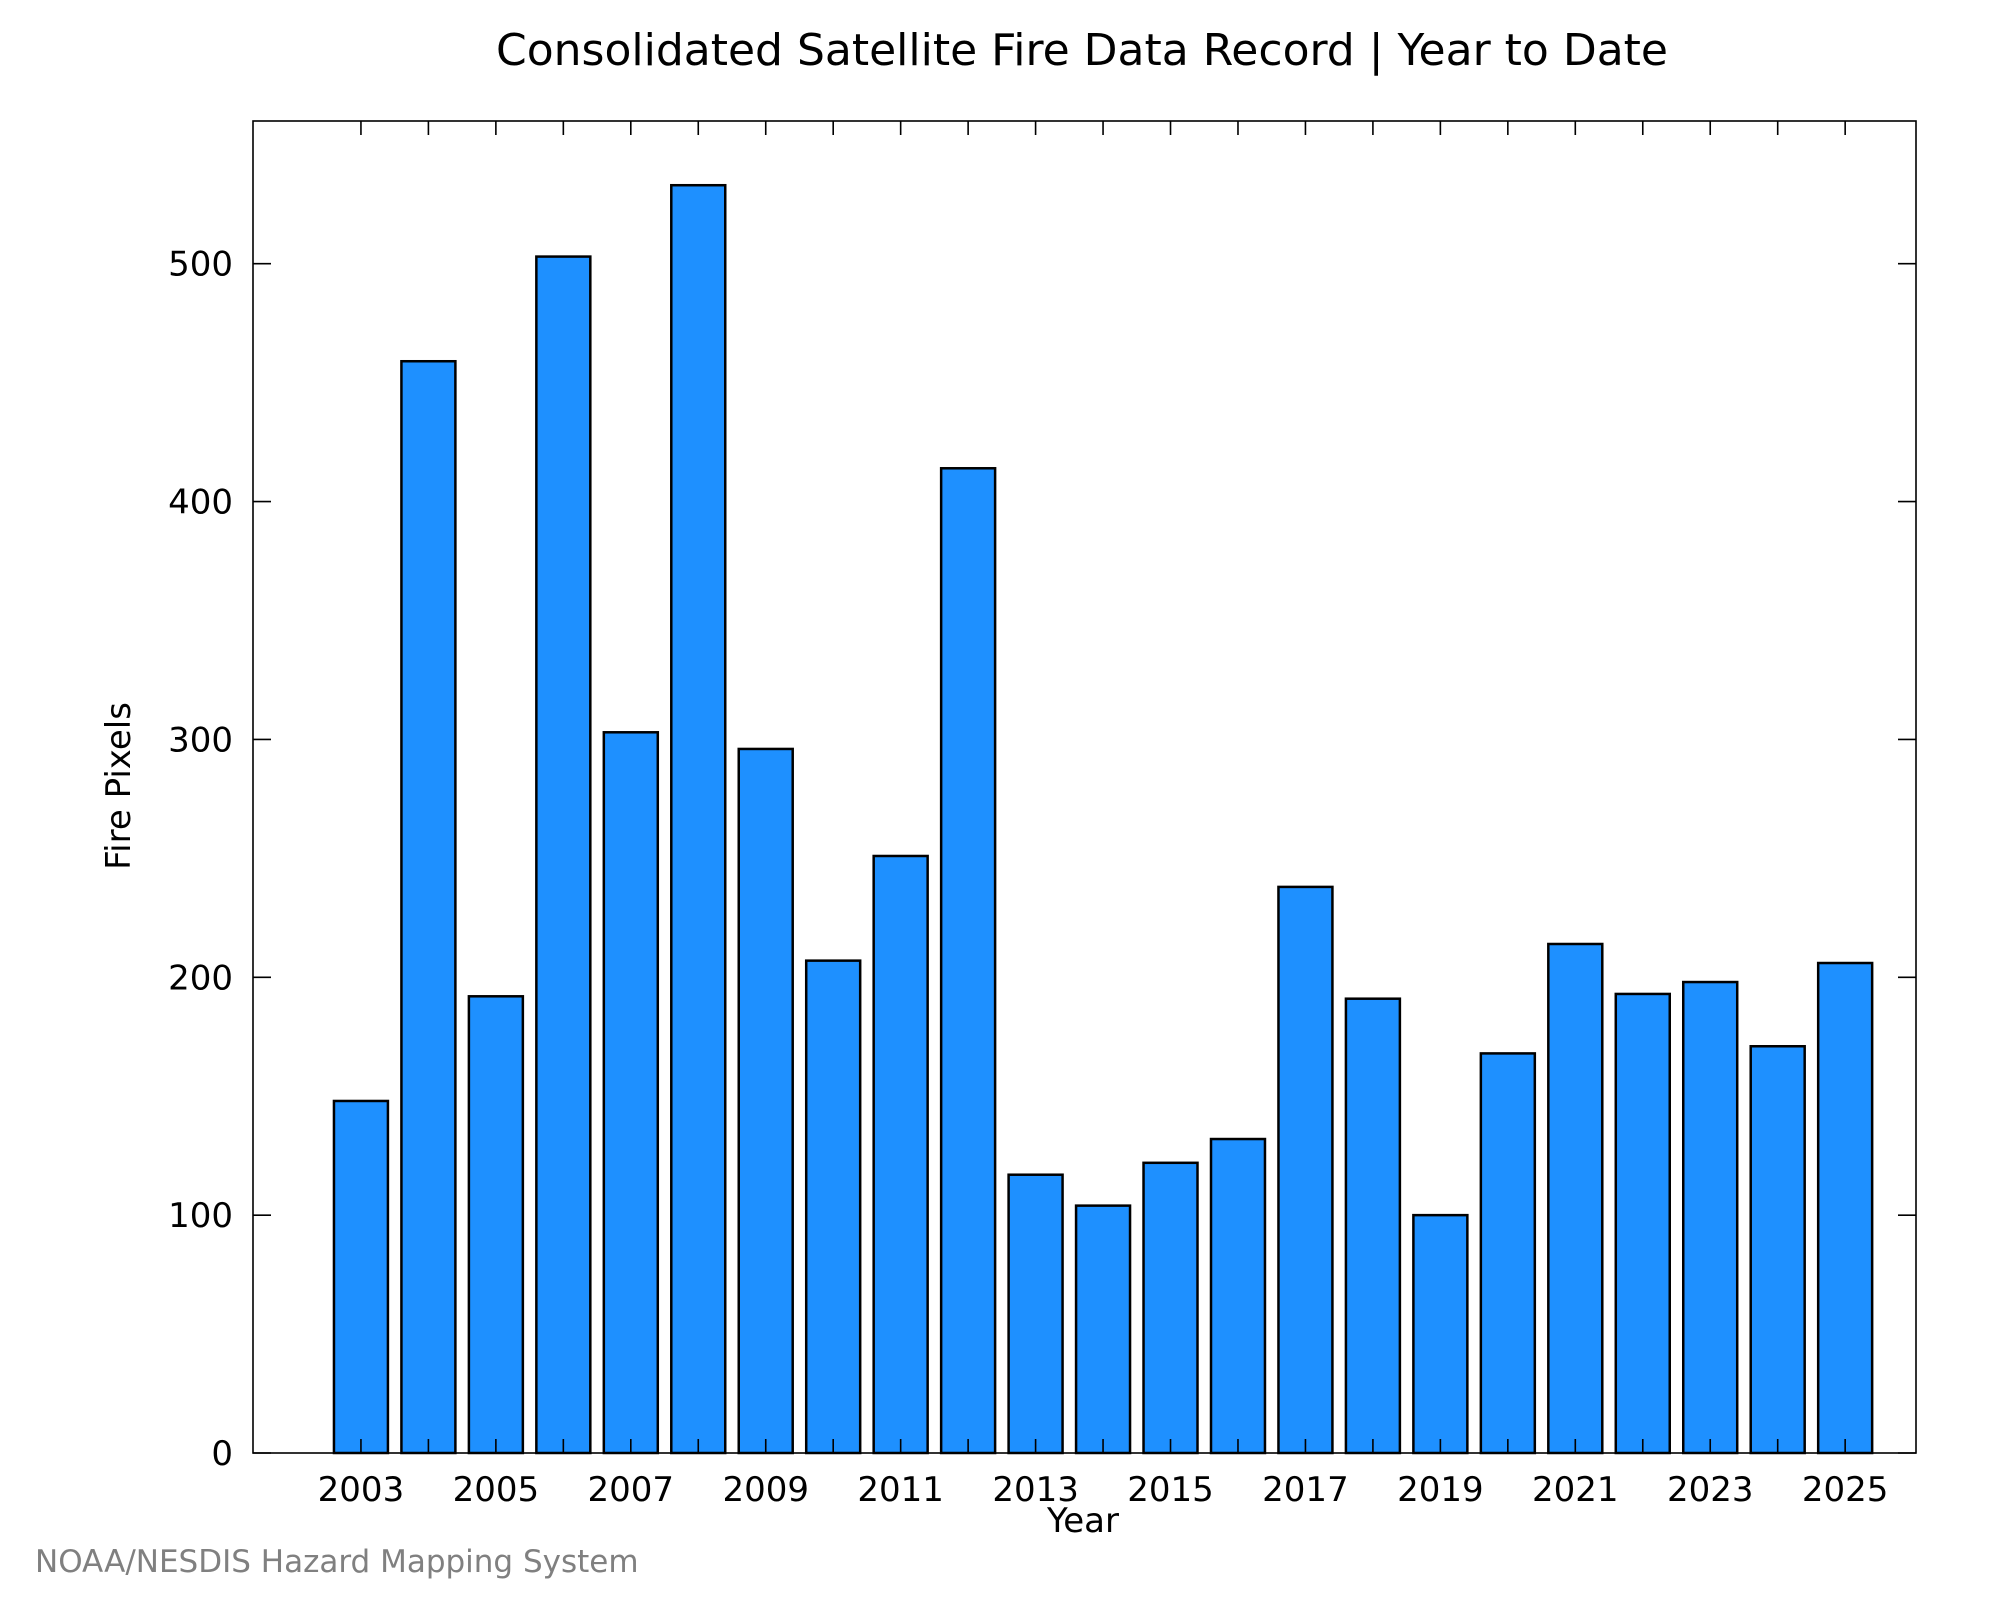 The width and height of the screenshot is (2000, 1605). Describe the element at coordinates (1440, 1334) in the screenshot. I see `bar-2019` at that location.